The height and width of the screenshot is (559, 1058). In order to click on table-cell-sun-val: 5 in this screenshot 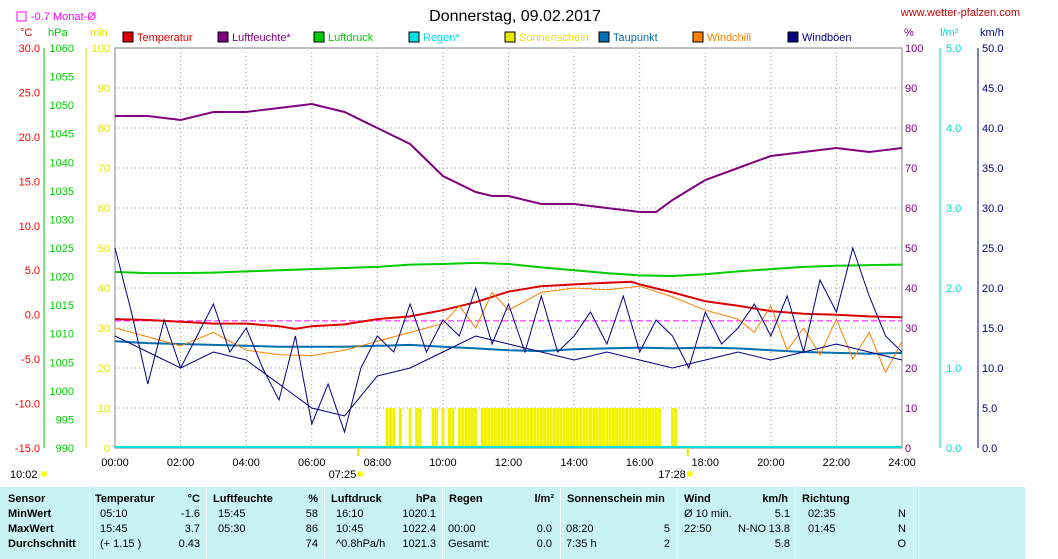, I will do `click(666, 529)`.